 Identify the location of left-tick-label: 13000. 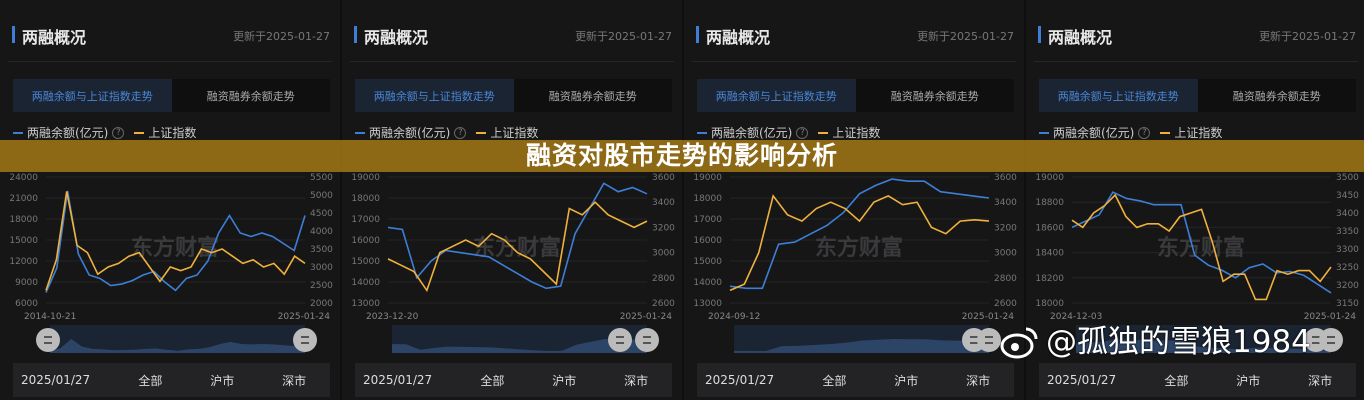
(365, 304).